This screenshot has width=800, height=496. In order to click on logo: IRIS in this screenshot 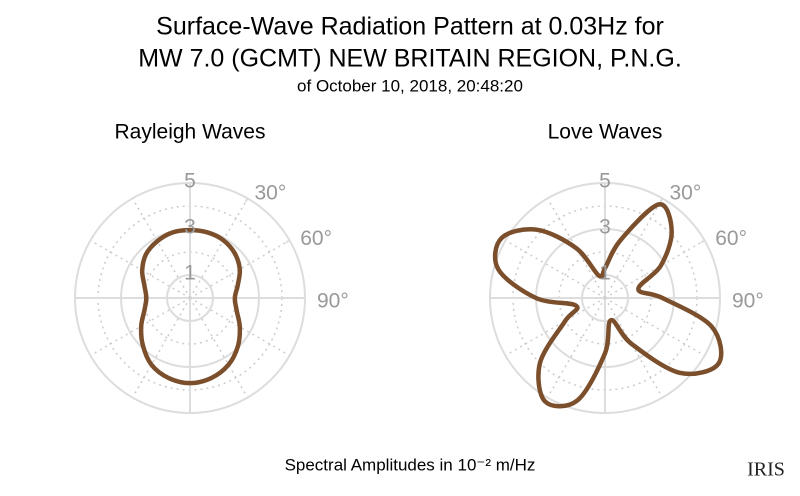, I will do `click(766, 470)`.